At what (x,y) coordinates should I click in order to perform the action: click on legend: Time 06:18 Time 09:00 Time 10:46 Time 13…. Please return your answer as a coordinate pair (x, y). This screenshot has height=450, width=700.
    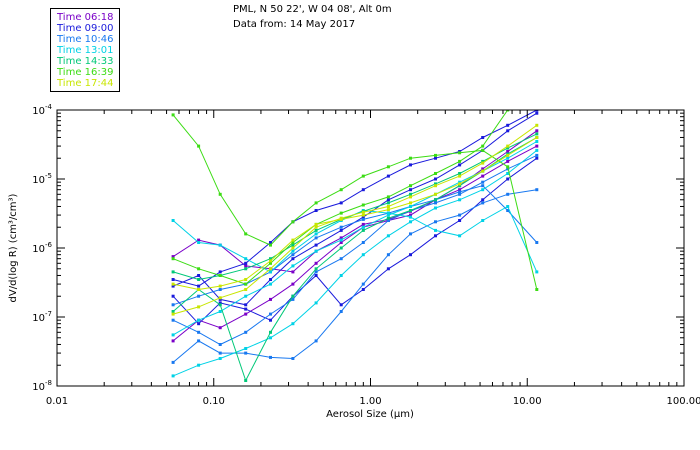
    Looking at the image, I should click on (85, 50).